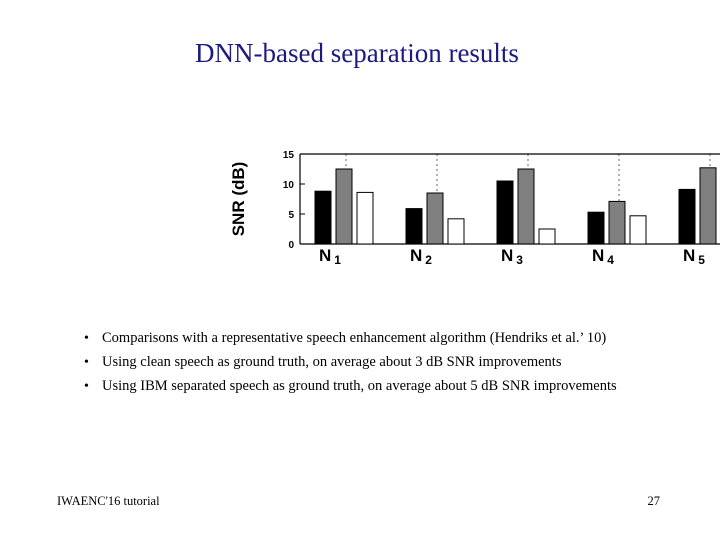  Describe the element at coordinates (357, 53) in the screenshot. I see `slide-title: DNN-based separation results` at that location.